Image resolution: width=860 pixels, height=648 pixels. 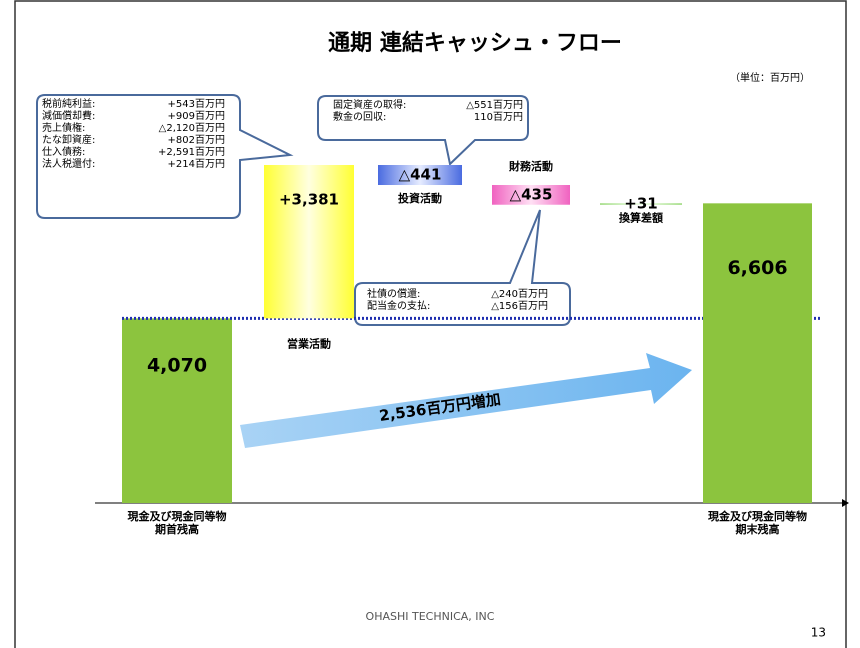 I want to click on category-label: 期末残高, so click(x=758, y=529).